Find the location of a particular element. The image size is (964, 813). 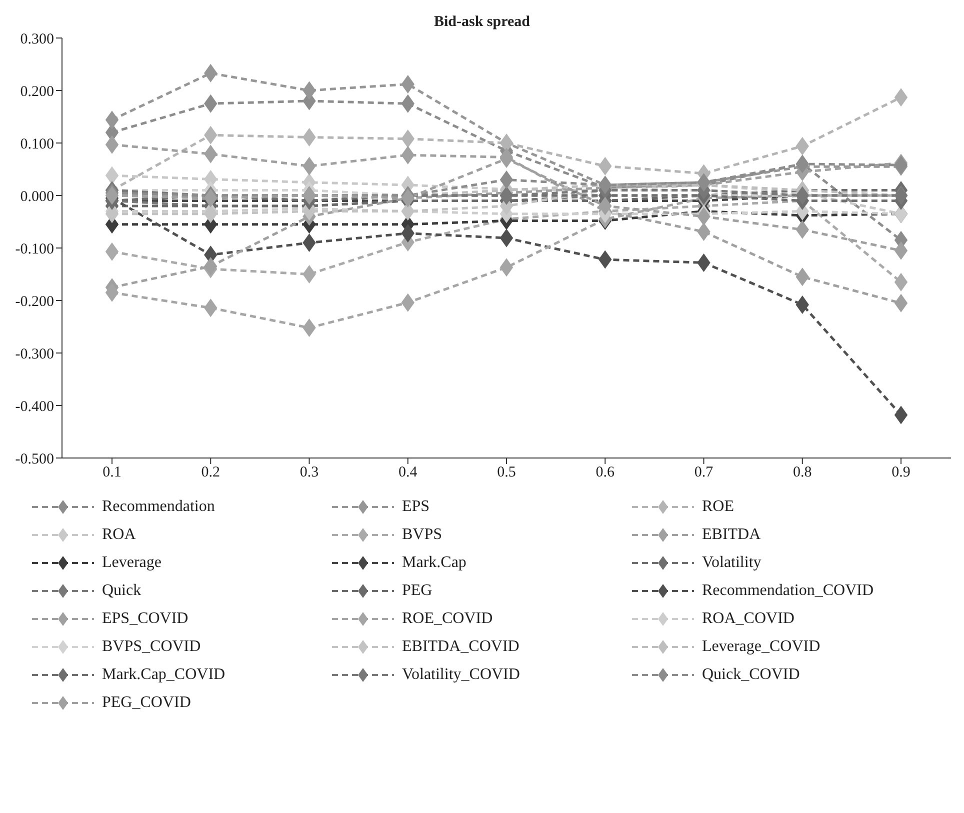

legend-label: BVPS is located at coordinates (422, 535).